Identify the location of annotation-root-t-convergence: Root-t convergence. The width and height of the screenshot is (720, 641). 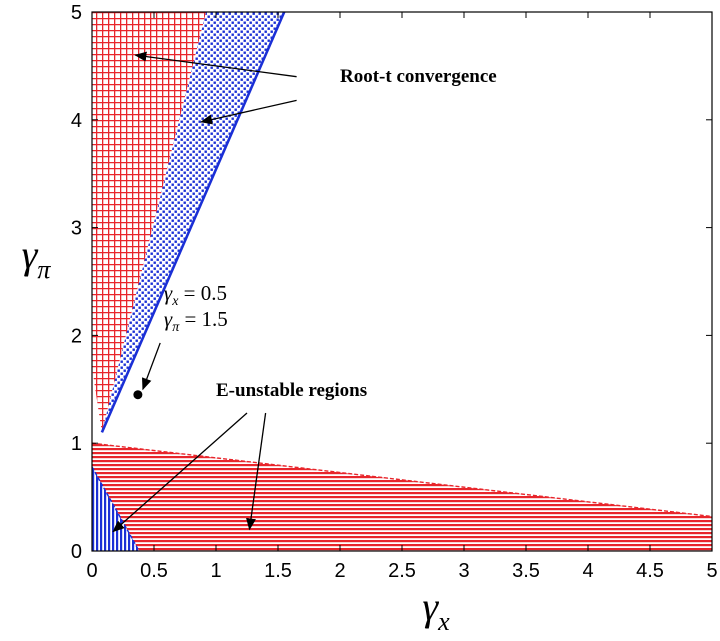
(418, 76).